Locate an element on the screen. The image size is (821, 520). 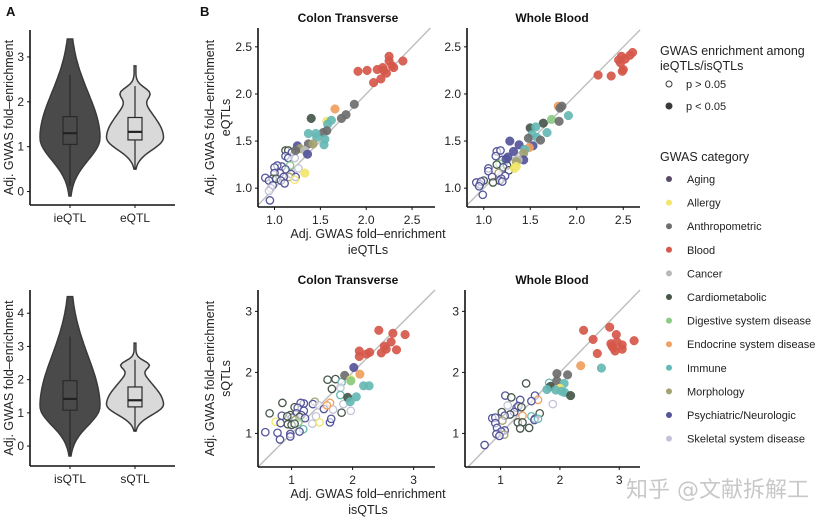
legend-enrichment-title-line1: GWAS enrichment among is located at coordinates (732, 51).